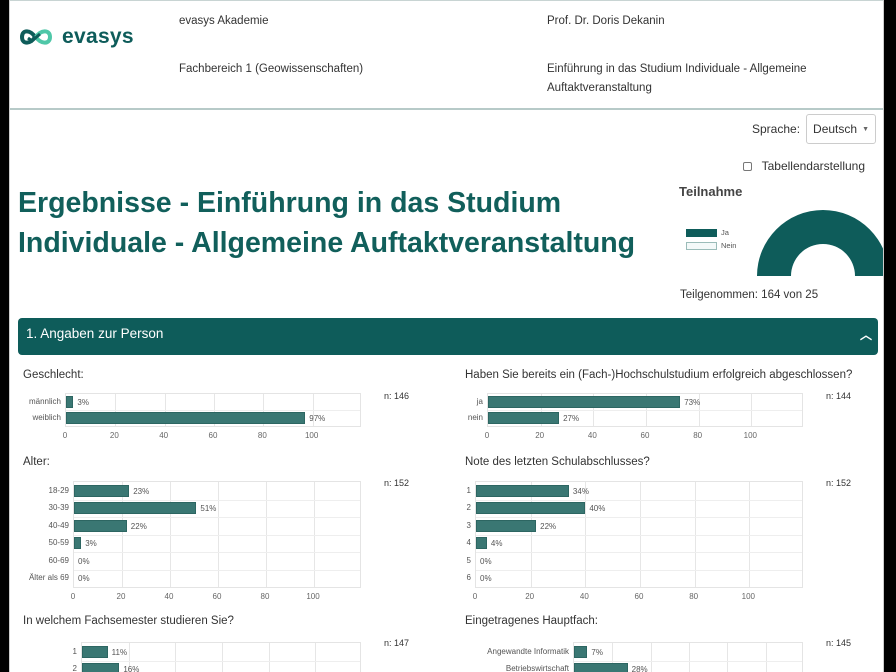 This screenshot has width=896, height=672. I want to click on language-dropdown: Deutsch ▼, so click(841, 129).